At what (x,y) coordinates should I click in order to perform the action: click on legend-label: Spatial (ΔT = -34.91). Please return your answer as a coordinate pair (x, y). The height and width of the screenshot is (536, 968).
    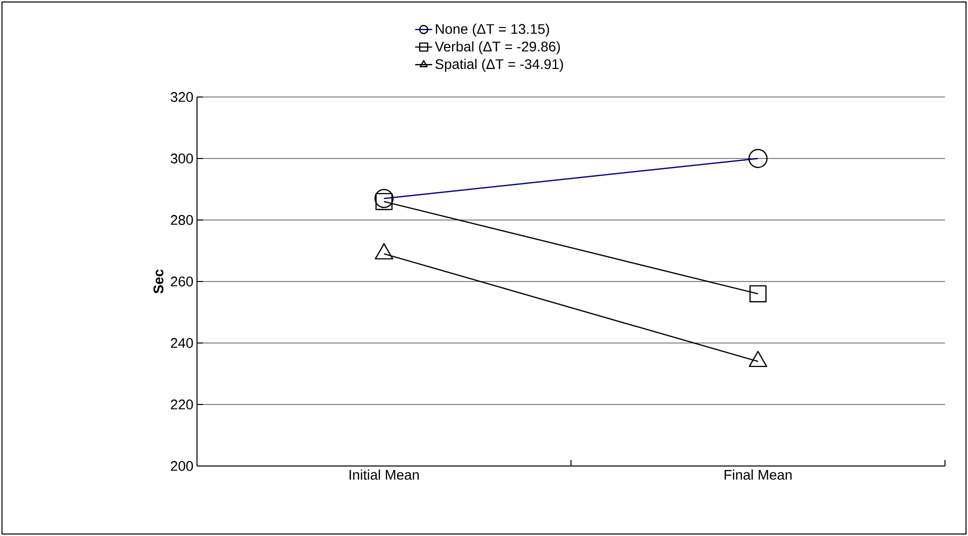
    Looking at the image, I should click on (499, 65).